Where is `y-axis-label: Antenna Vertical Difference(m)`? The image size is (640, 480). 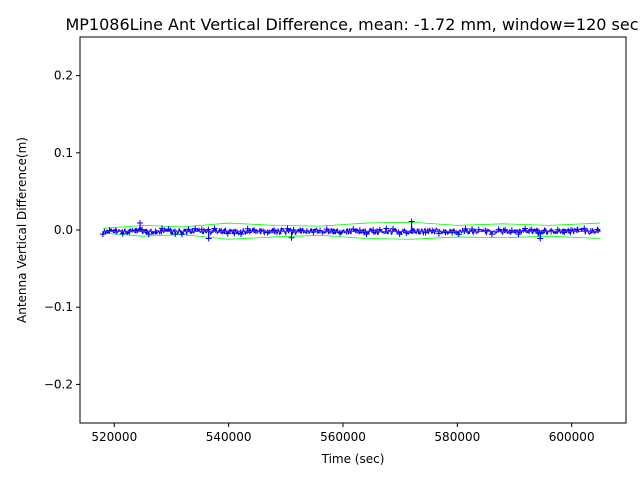 y-axis-label: Antenna Vertical Difference(m) is located at coordinates (22, 230).